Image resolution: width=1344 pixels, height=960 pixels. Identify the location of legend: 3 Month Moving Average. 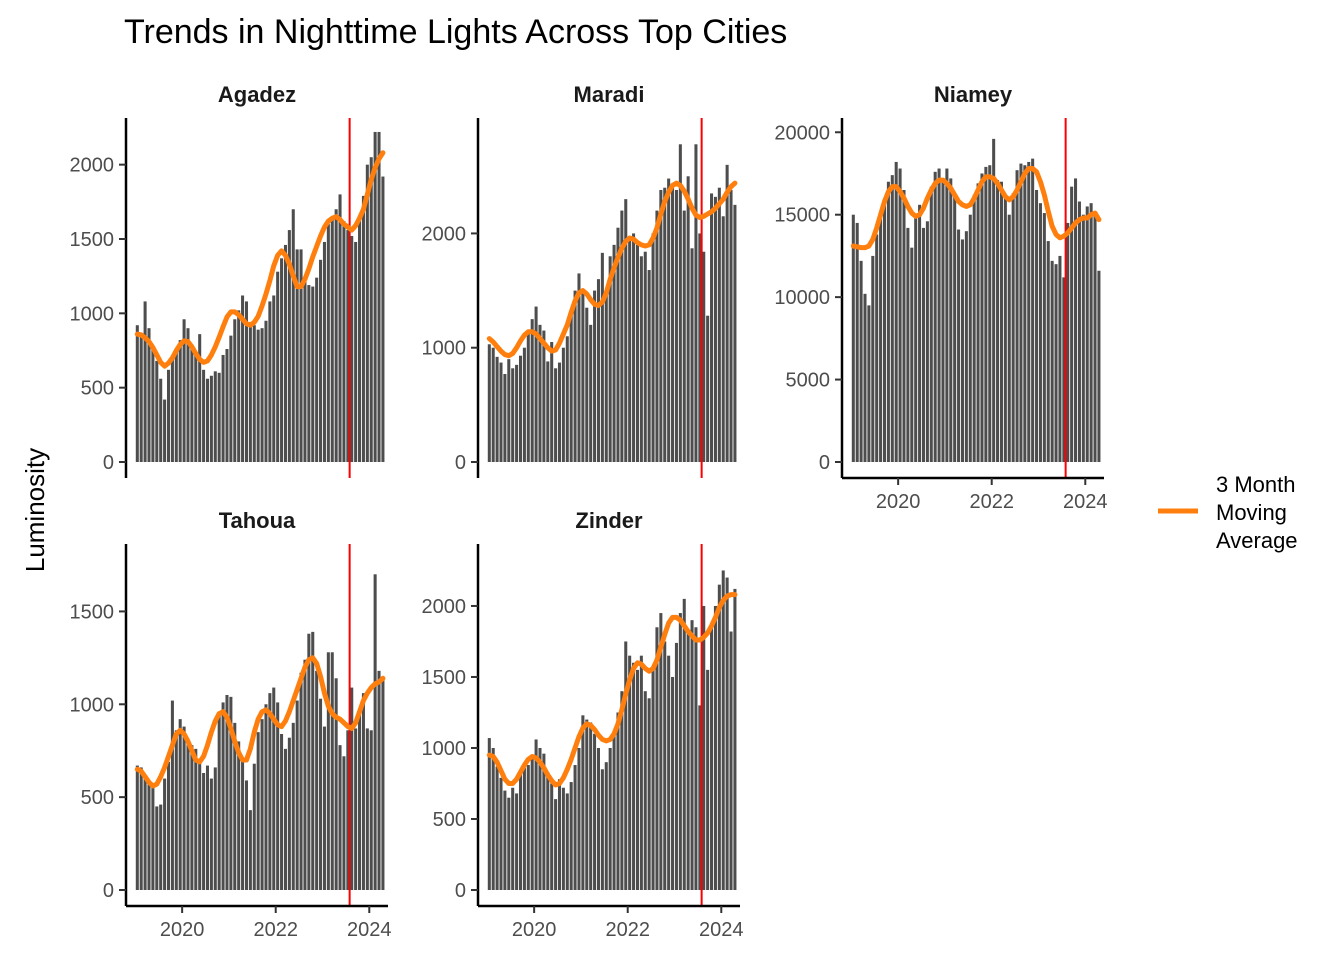
(1228, 512).